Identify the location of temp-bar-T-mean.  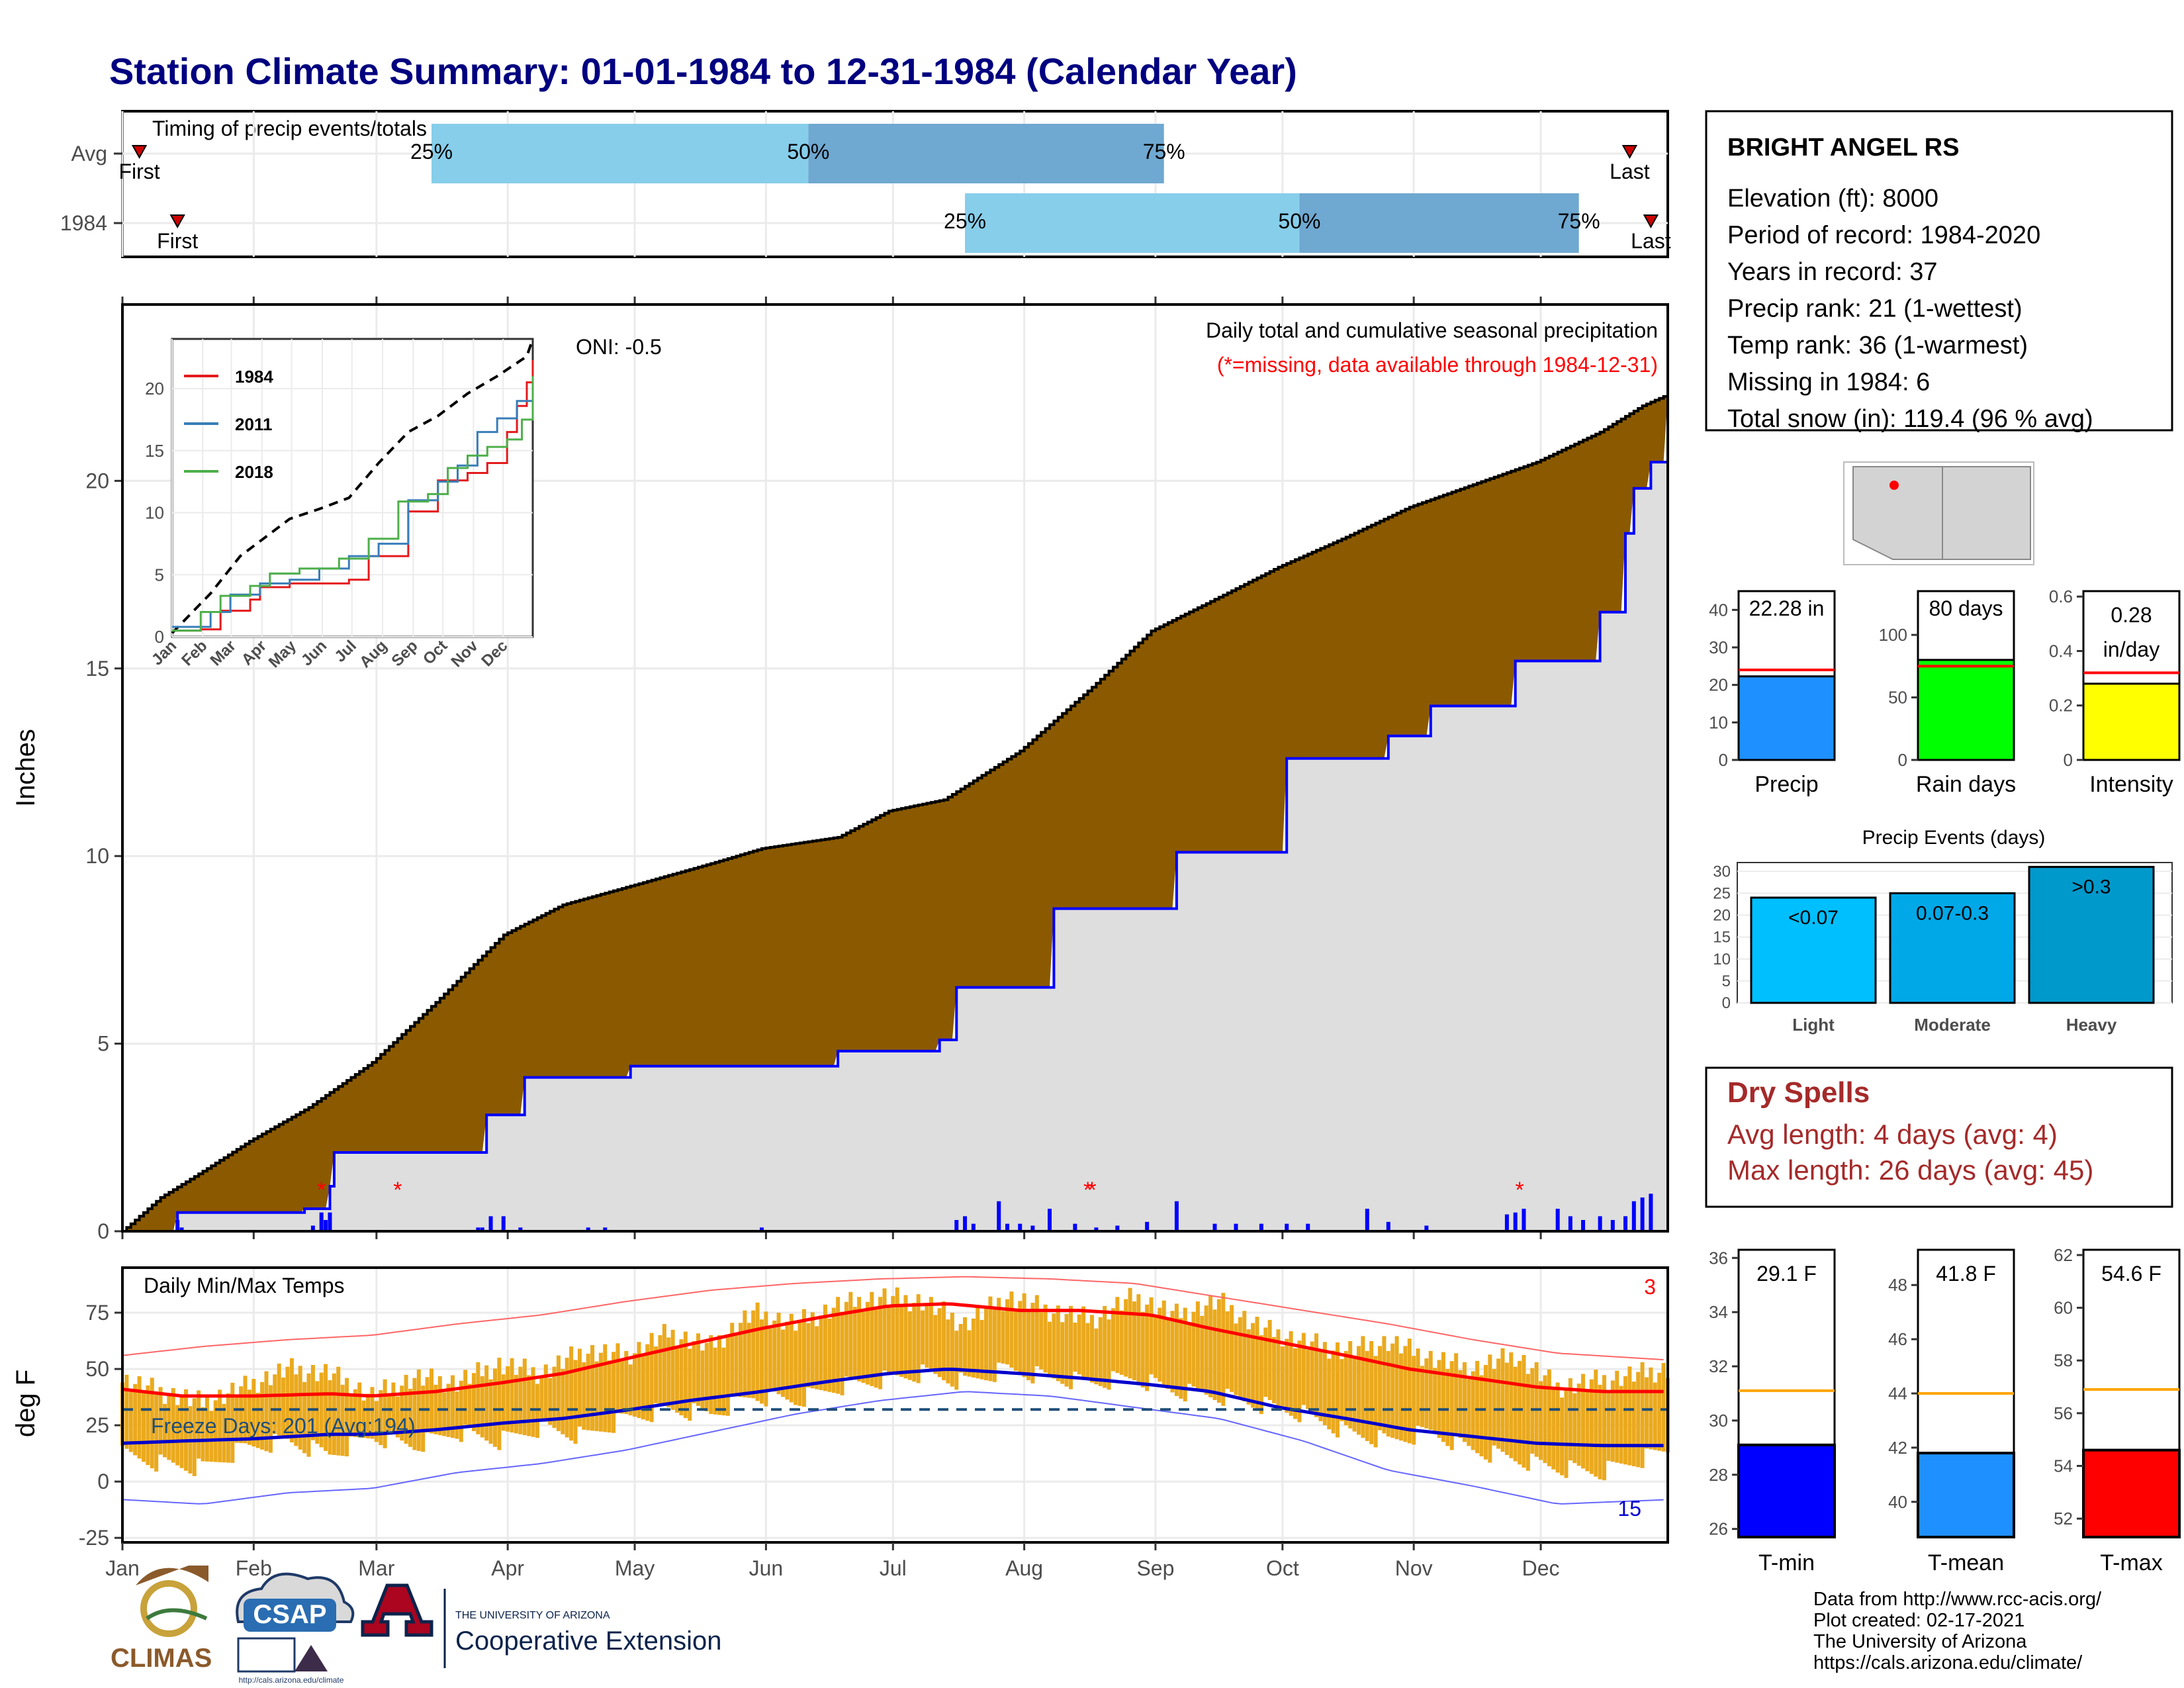
(1966, 1495).